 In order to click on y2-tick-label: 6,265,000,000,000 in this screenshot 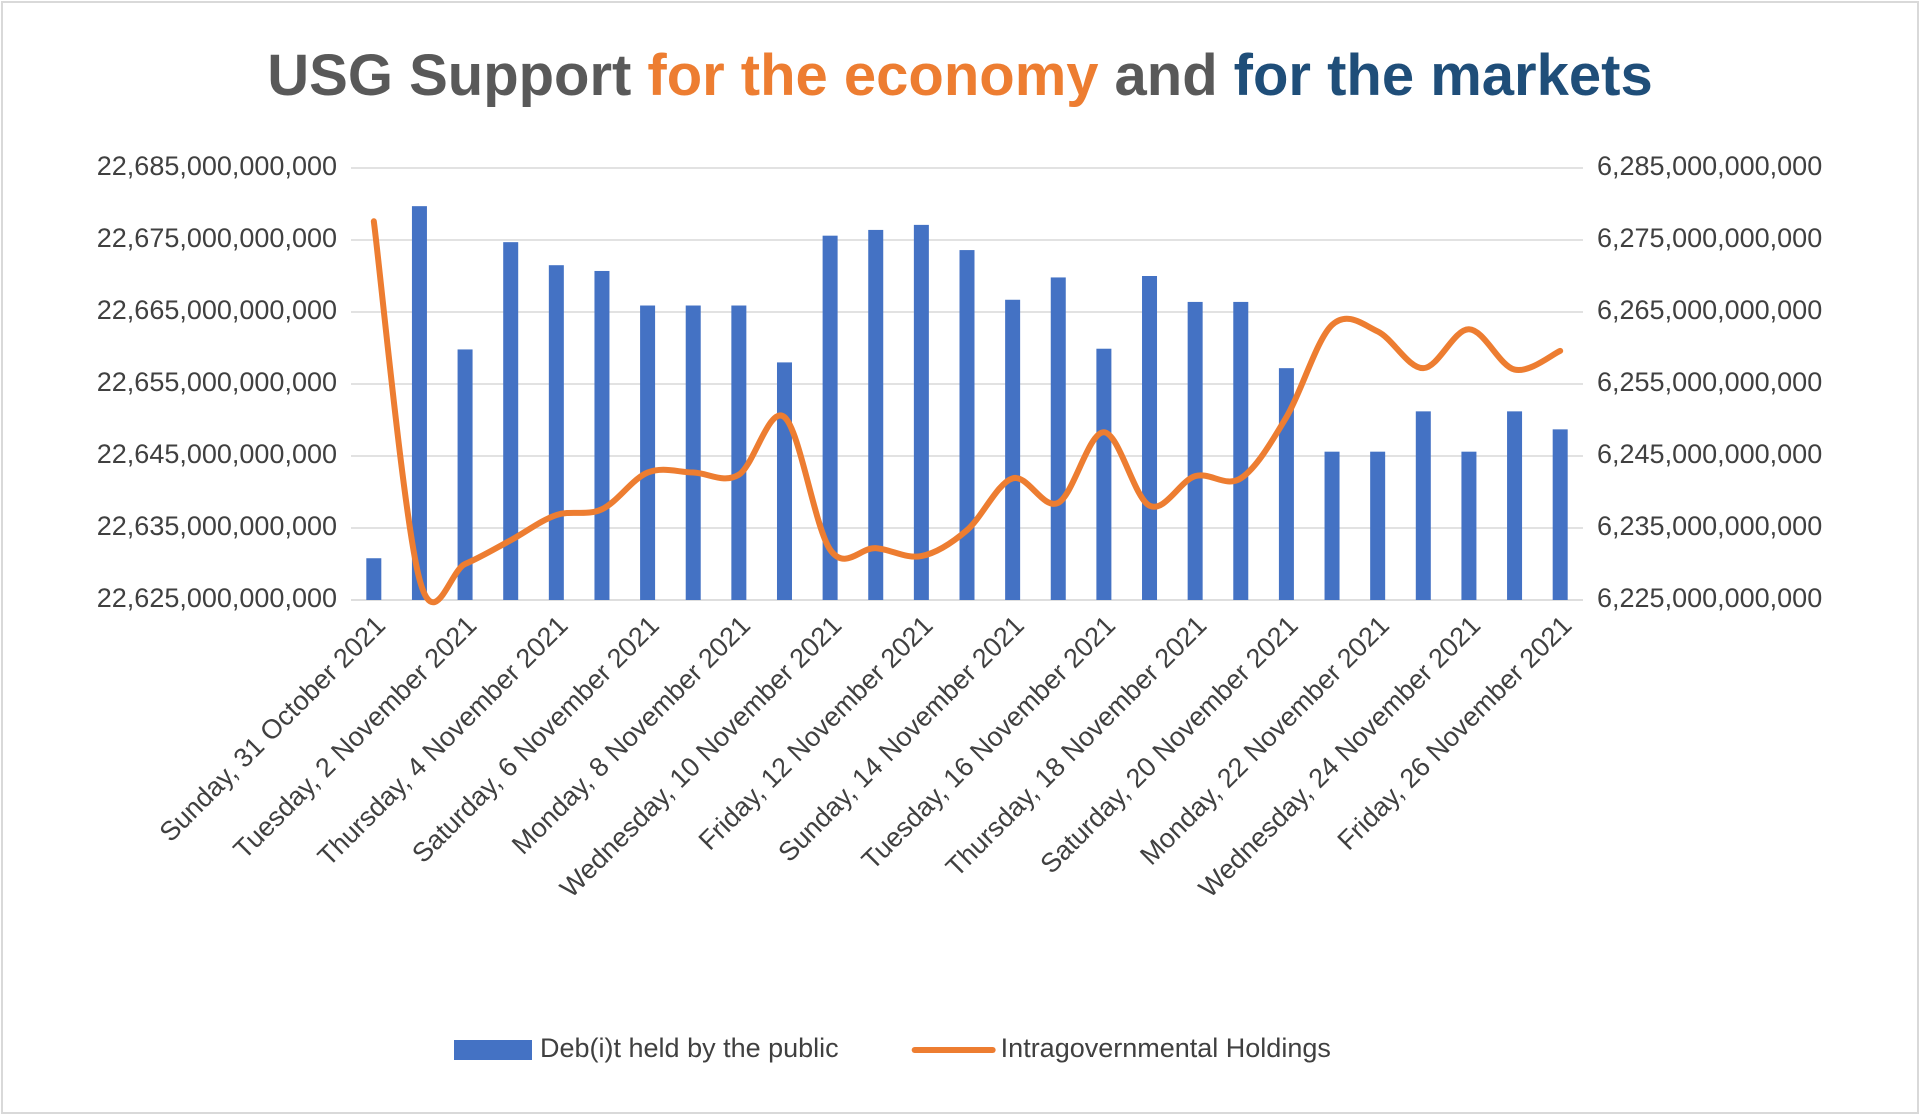, I will do `click(1709, 310)`.